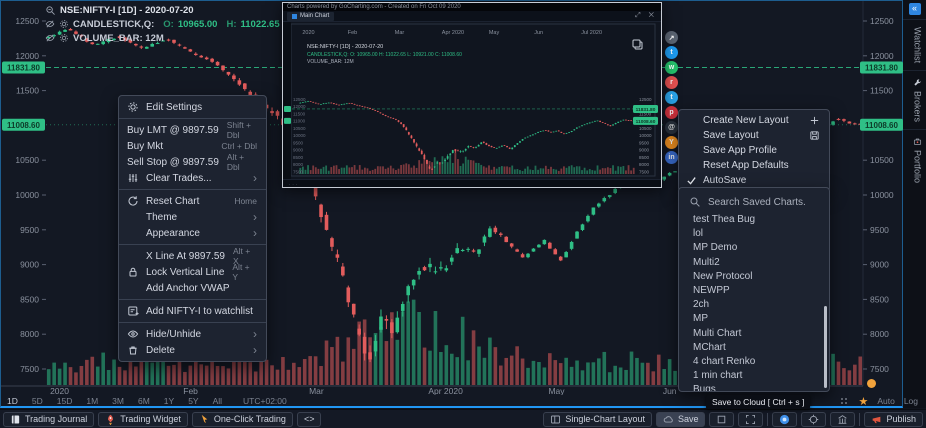 This screenshot has height=428, width=926. Describe the element at coordinates (754, 202) in the screenshot. I see `saved-charts-search: Search Saved Charts.` at that location.